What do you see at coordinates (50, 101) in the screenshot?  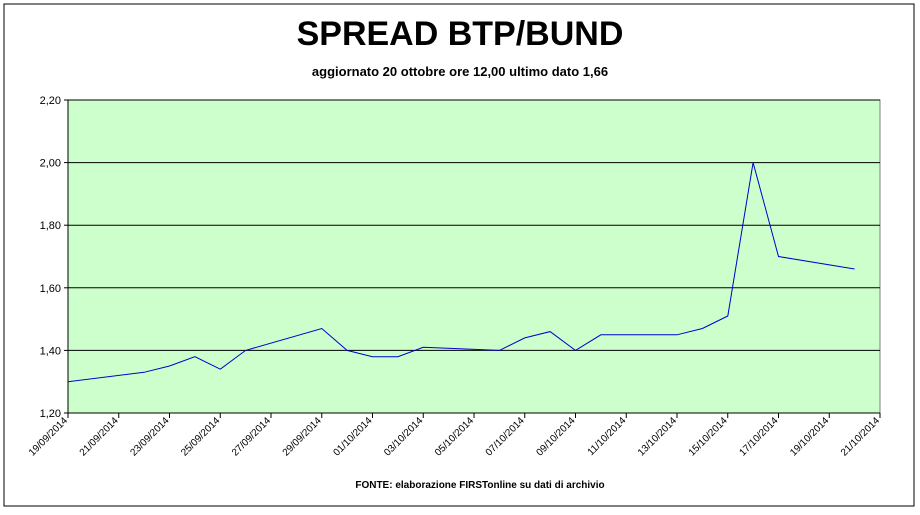 I see `y-tick-label: 2,20` at bounding box center [50, 101].